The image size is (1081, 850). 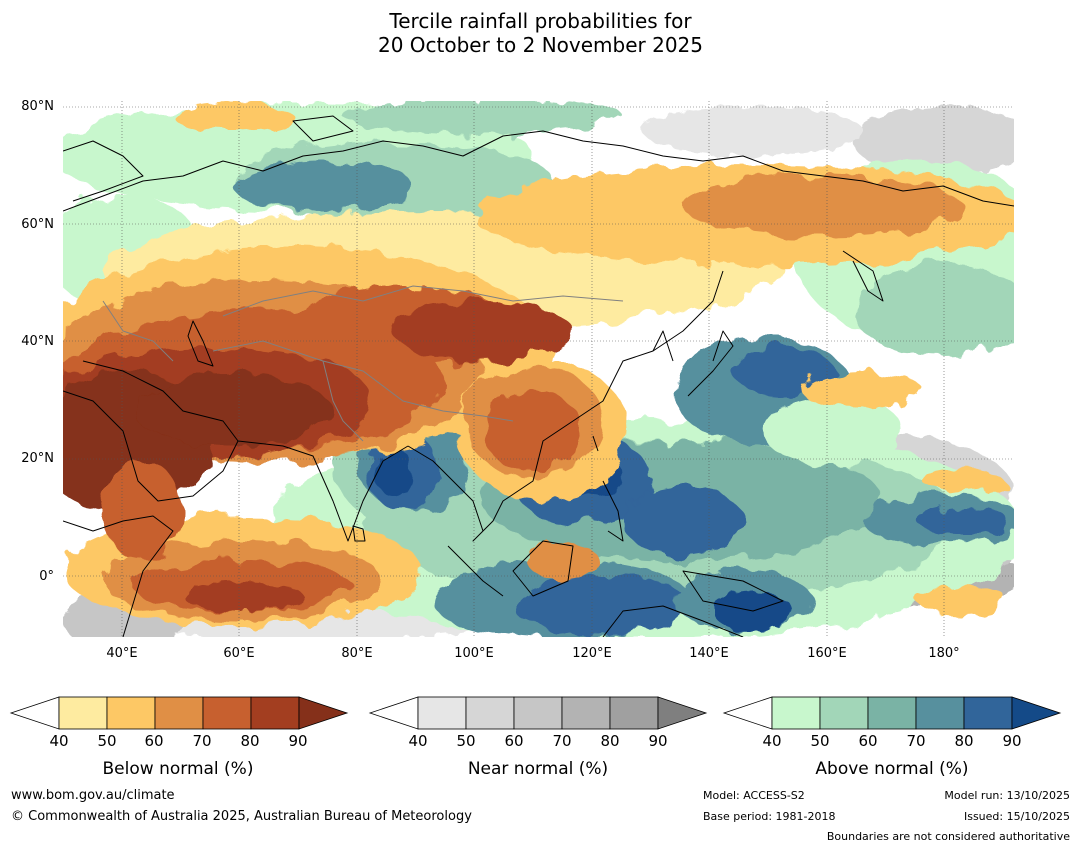 What do you see at coordinates (37, 341) in the screenshot?
I see `lat-label-40n: 40°N` at bounding box center [37, 341].